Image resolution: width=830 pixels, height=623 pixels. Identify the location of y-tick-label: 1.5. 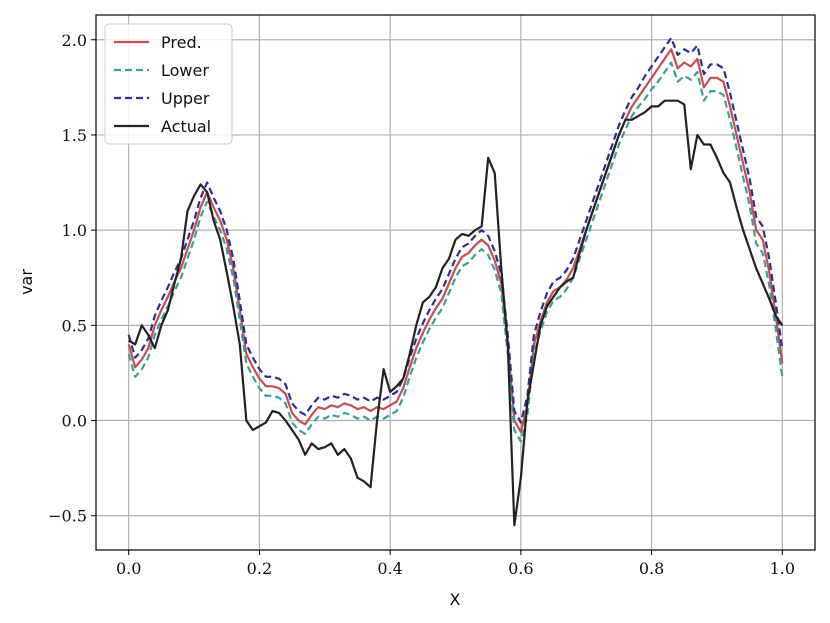
(74, 135).